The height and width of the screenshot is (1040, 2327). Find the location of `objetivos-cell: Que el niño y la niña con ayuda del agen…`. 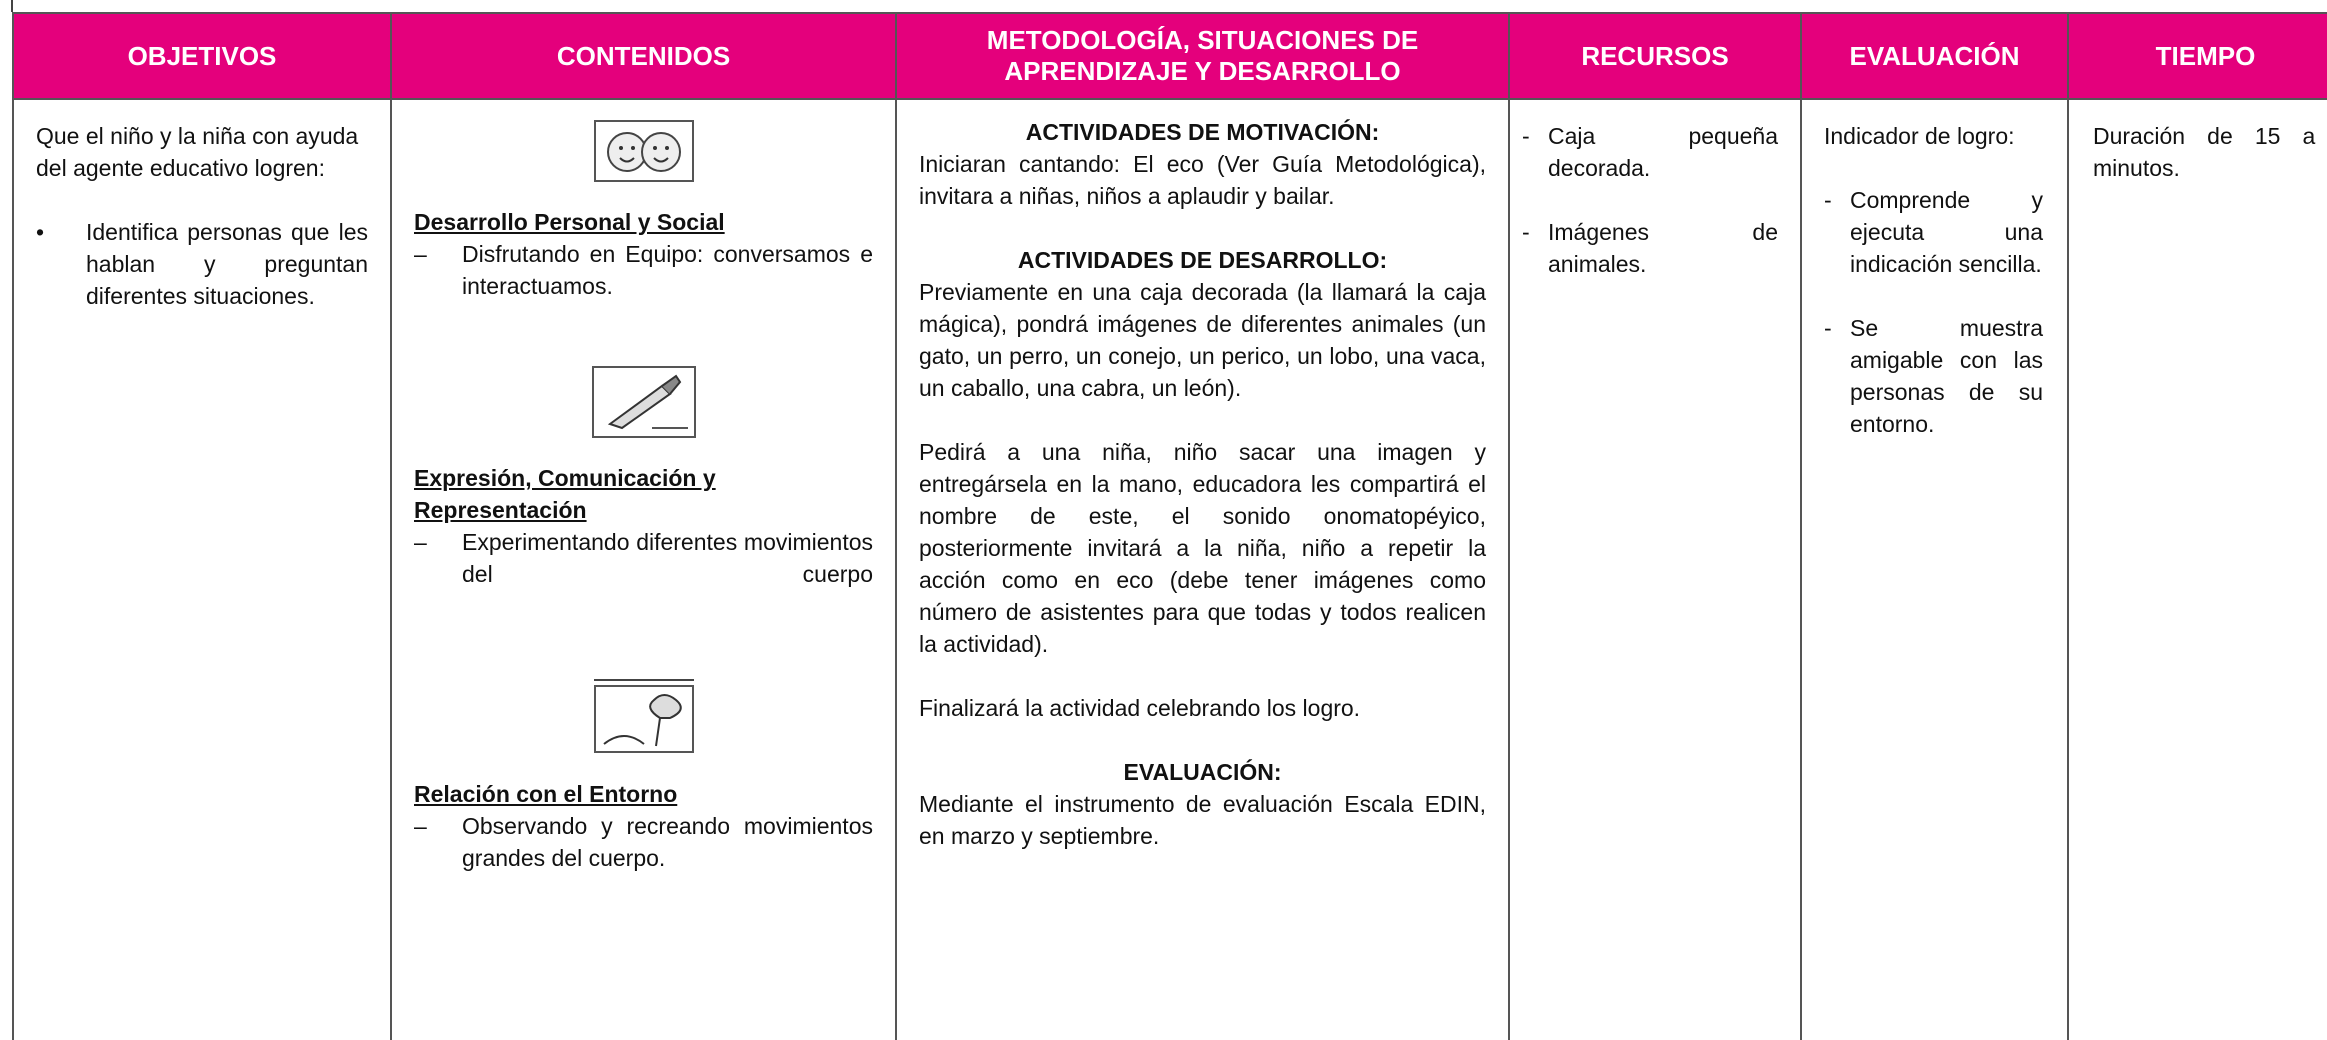

objetivos-cell: Que el niño y la niña con ayuda del agen… is located at coordinates (202, 569).